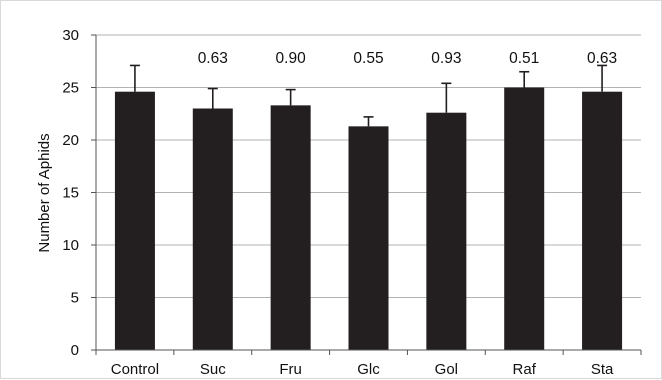 The height and width of the screenshot is (380, 662). I want to click on p-value-label: 0.93, so click(446, 58).